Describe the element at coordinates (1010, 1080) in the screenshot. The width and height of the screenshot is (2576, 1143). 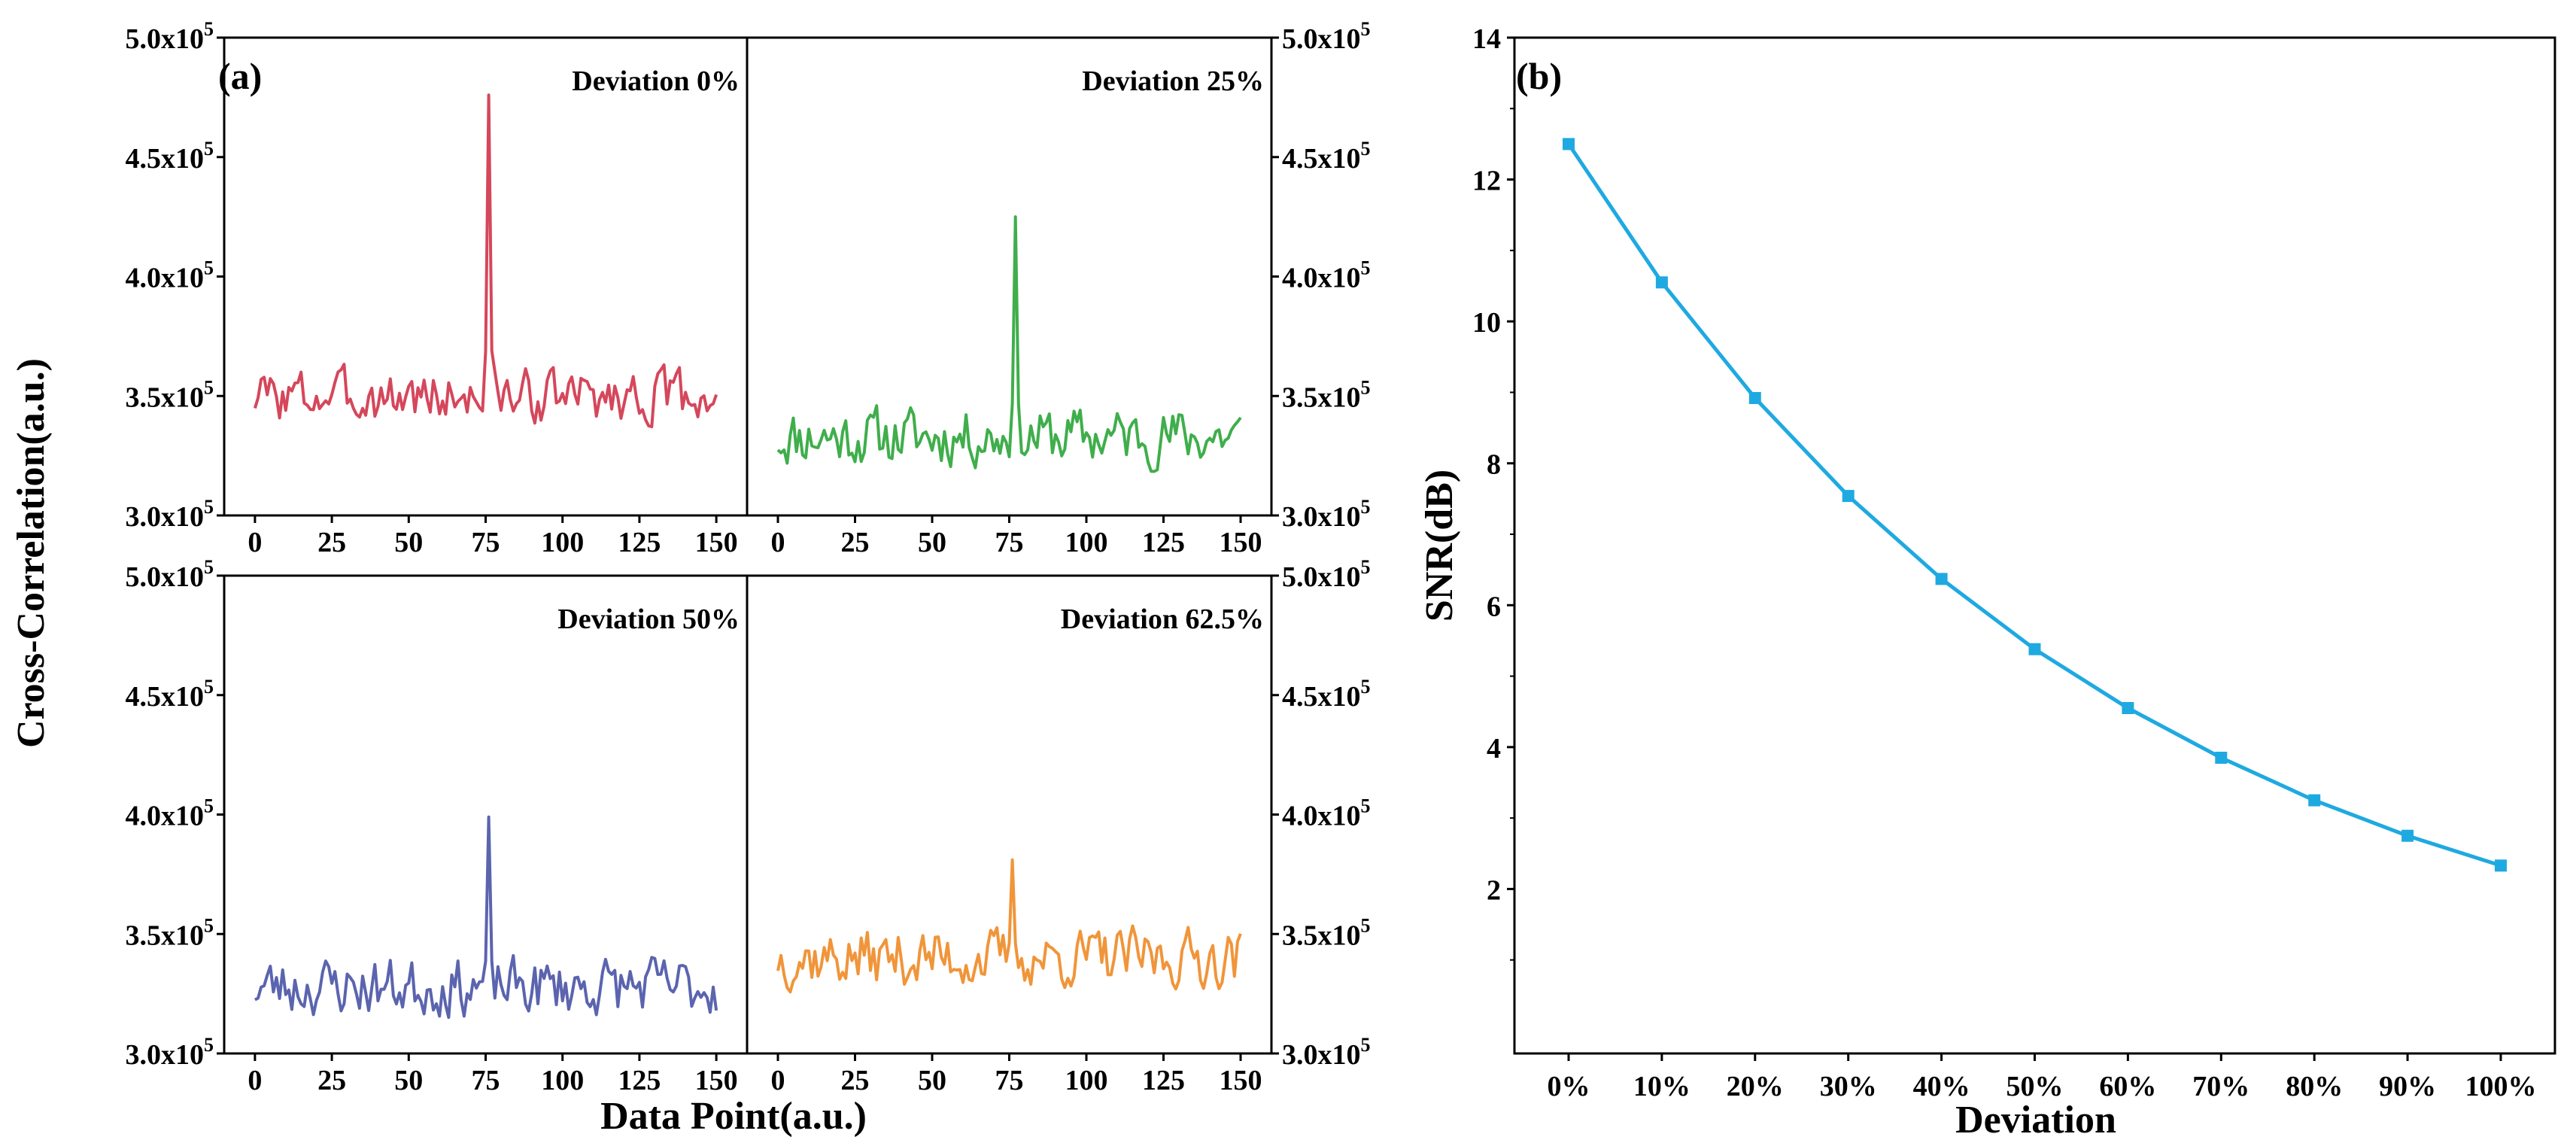
I see `subplot-4-x-tick-label: 75` at that location.